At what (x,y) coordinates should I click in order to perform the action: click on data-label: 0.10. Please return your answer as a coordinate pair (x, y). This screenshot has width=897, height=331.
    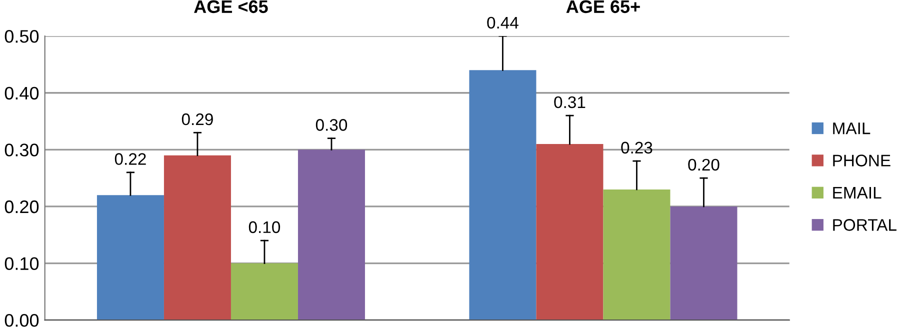
    Looking at the image, I should click on (264, 227).